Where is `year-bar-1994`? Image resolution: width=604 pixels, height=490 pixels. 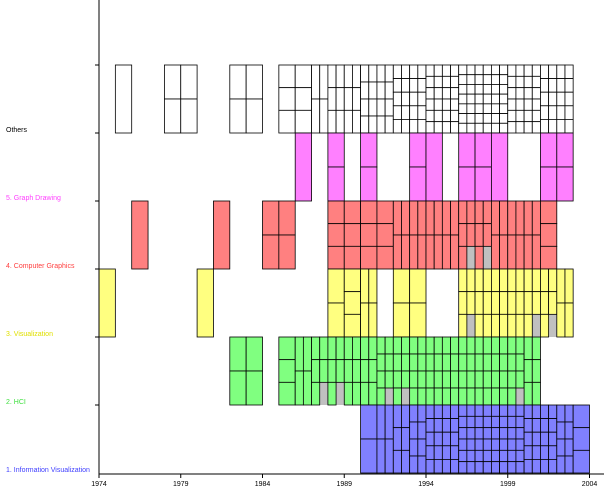 year-bar-1994 is located at coordinates (434, 167).